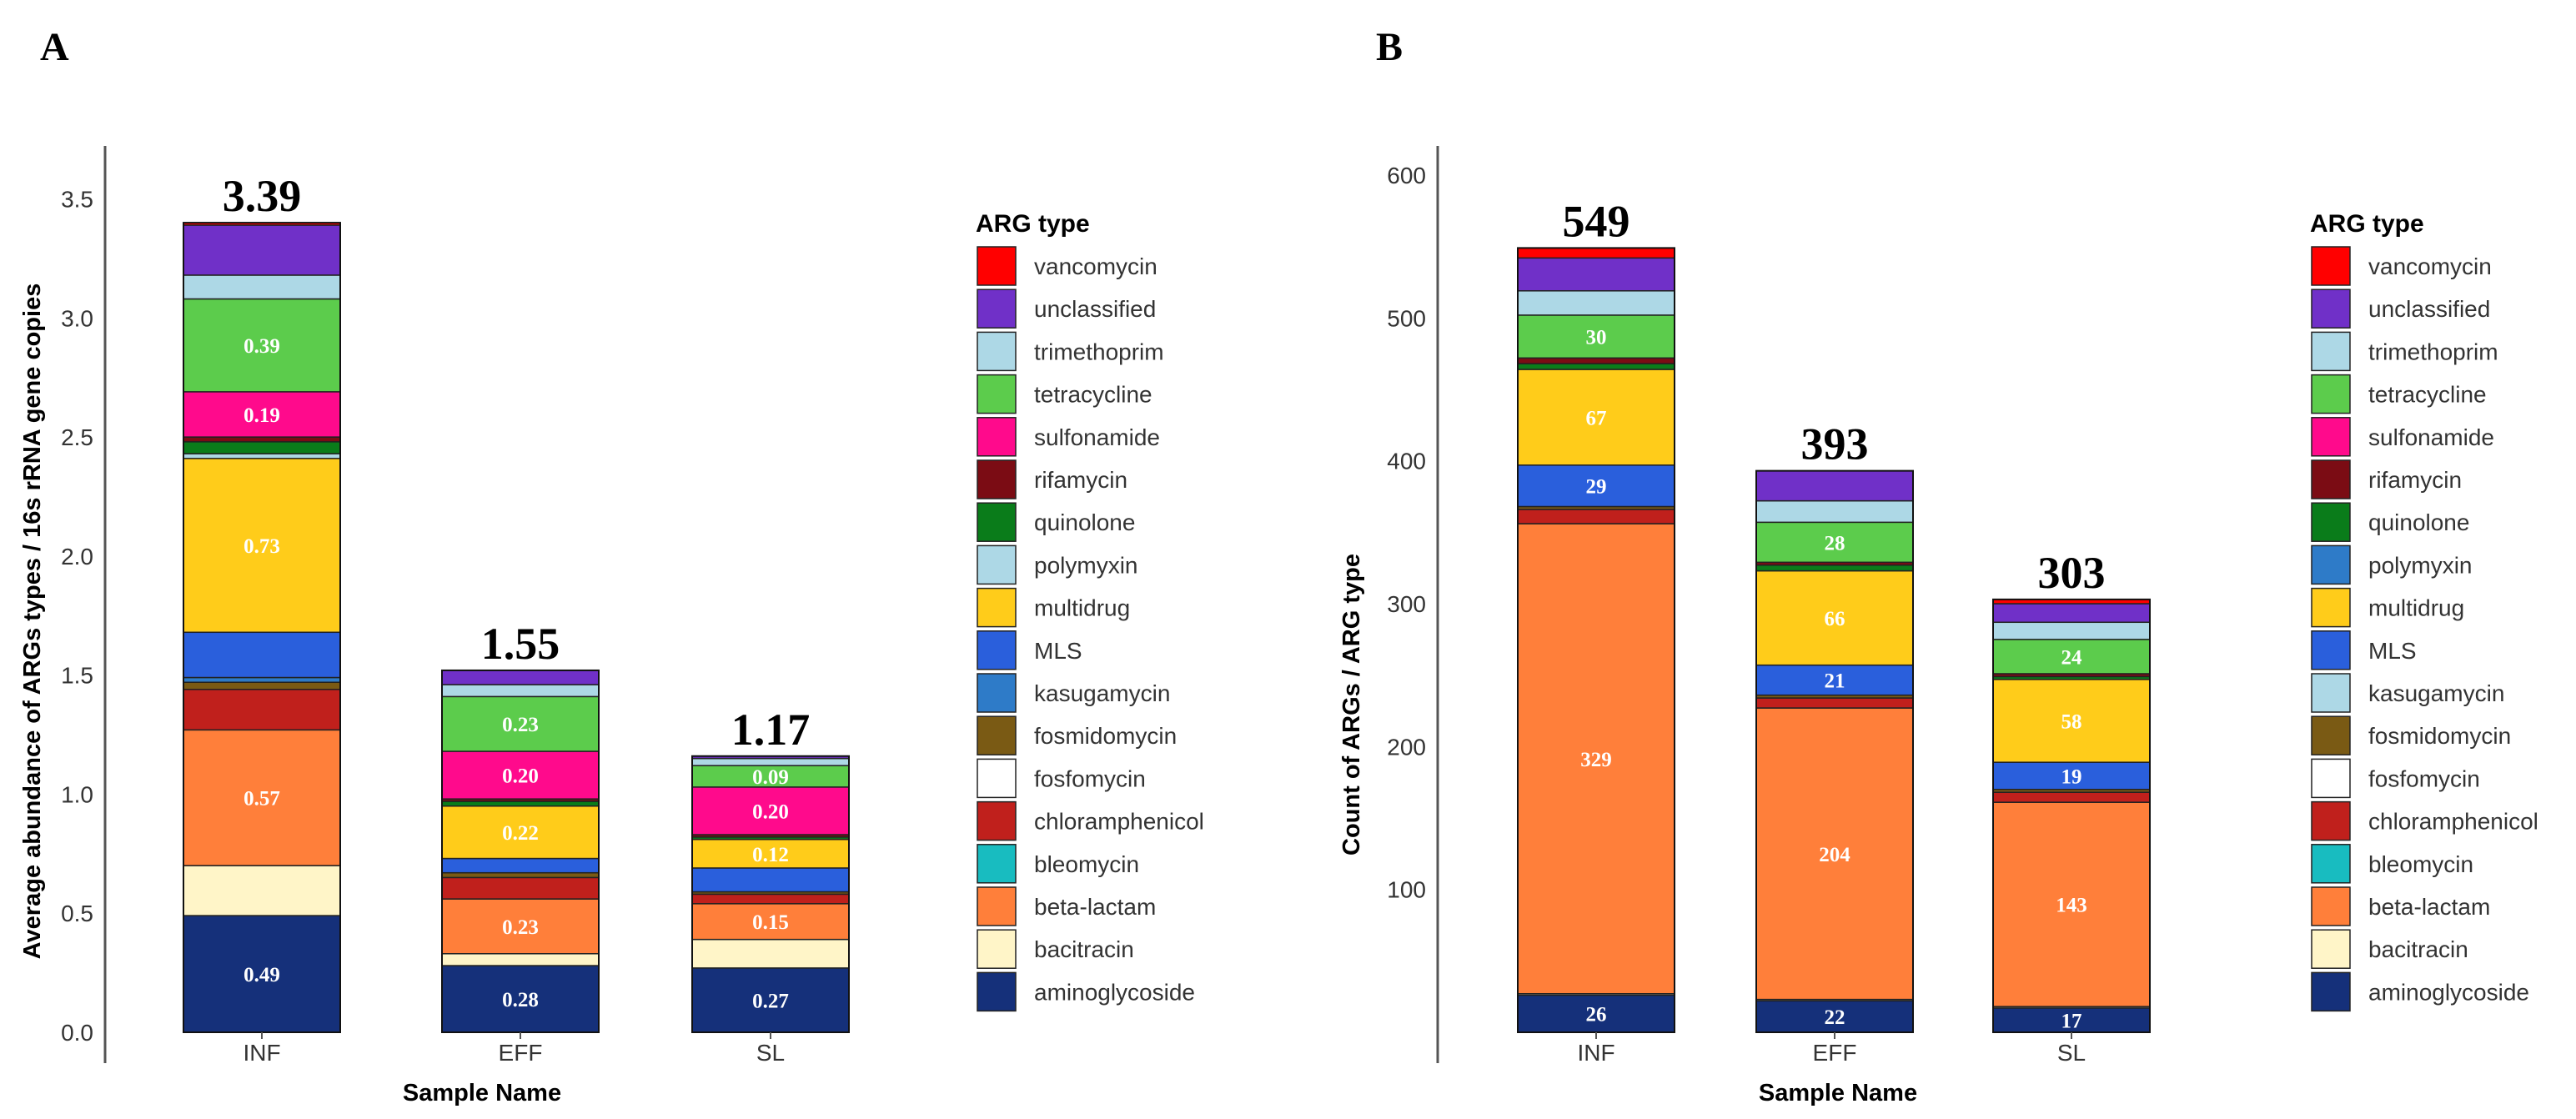 This screenshot has width=2576, height=1119. Describe the element at coordinates (1114, 992) in the screenshot. I see `legend-label: aminoglycoside` at that location.